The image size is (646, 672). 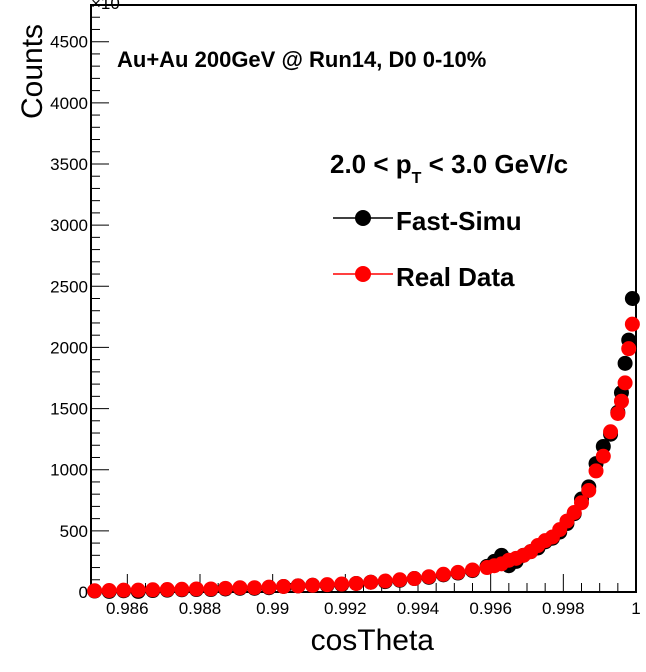 What do you see at coordinates (563, 608) in the screenshot?
I see `x-tick-label: 0.998` at bounding box center [563, 608].